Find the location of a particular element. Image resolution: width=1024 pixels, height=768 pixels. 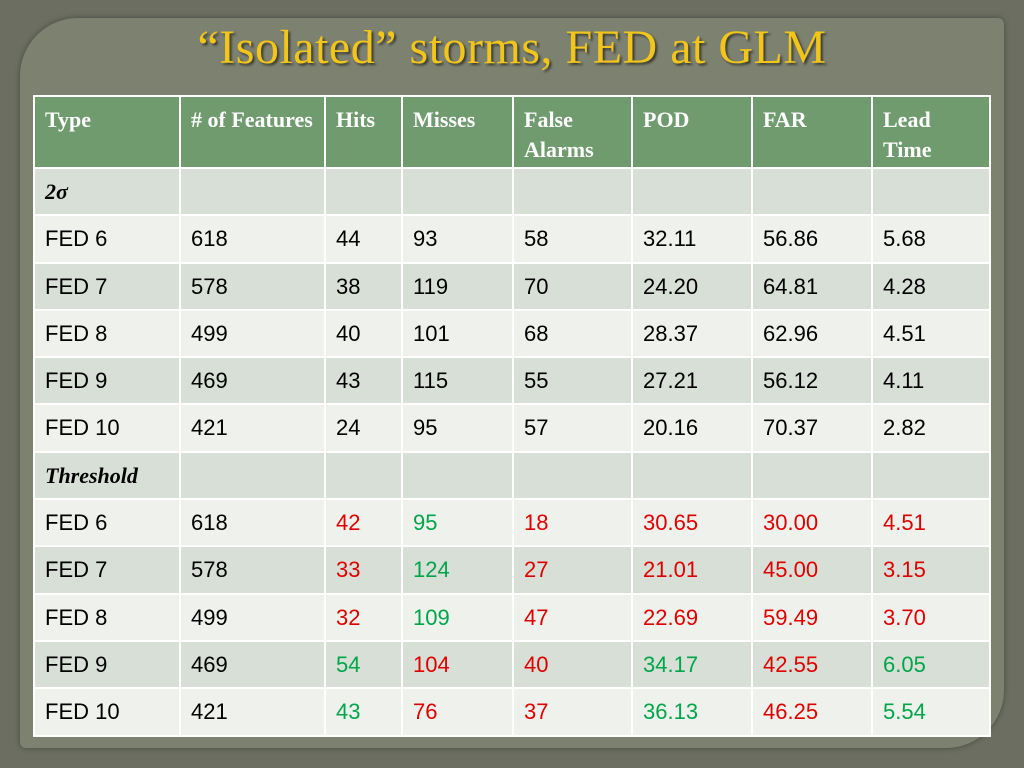

cell-false-alarms: 57 is located at coordinates (572, 428).